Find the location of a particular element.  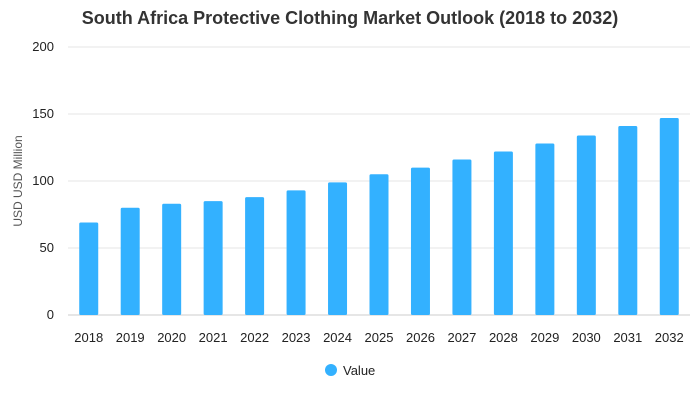

x-tick-label: 2020 is located at coordinates (171, 337).